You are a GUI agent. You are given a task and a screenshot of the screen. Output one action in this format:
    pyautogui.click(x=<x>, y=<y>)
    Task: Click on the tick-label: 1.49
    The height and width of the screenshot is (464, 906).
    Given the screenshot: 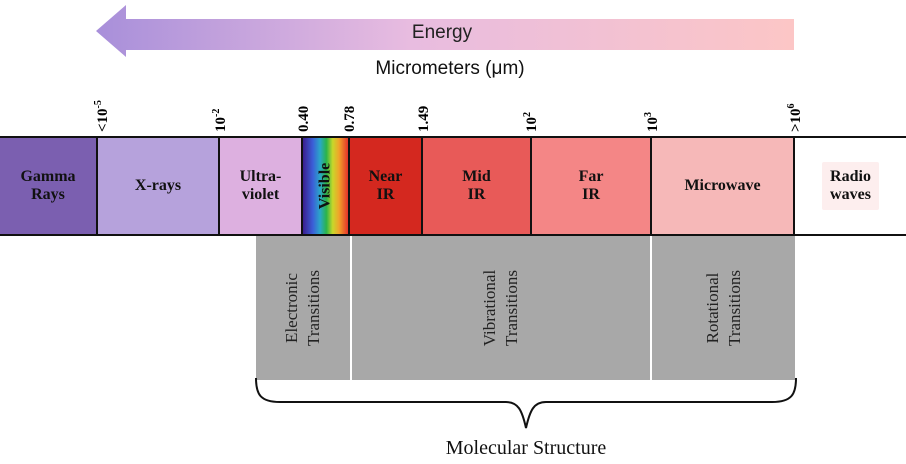 What is the action you would take?
    pyautogui.click(x=424, y=118)
    